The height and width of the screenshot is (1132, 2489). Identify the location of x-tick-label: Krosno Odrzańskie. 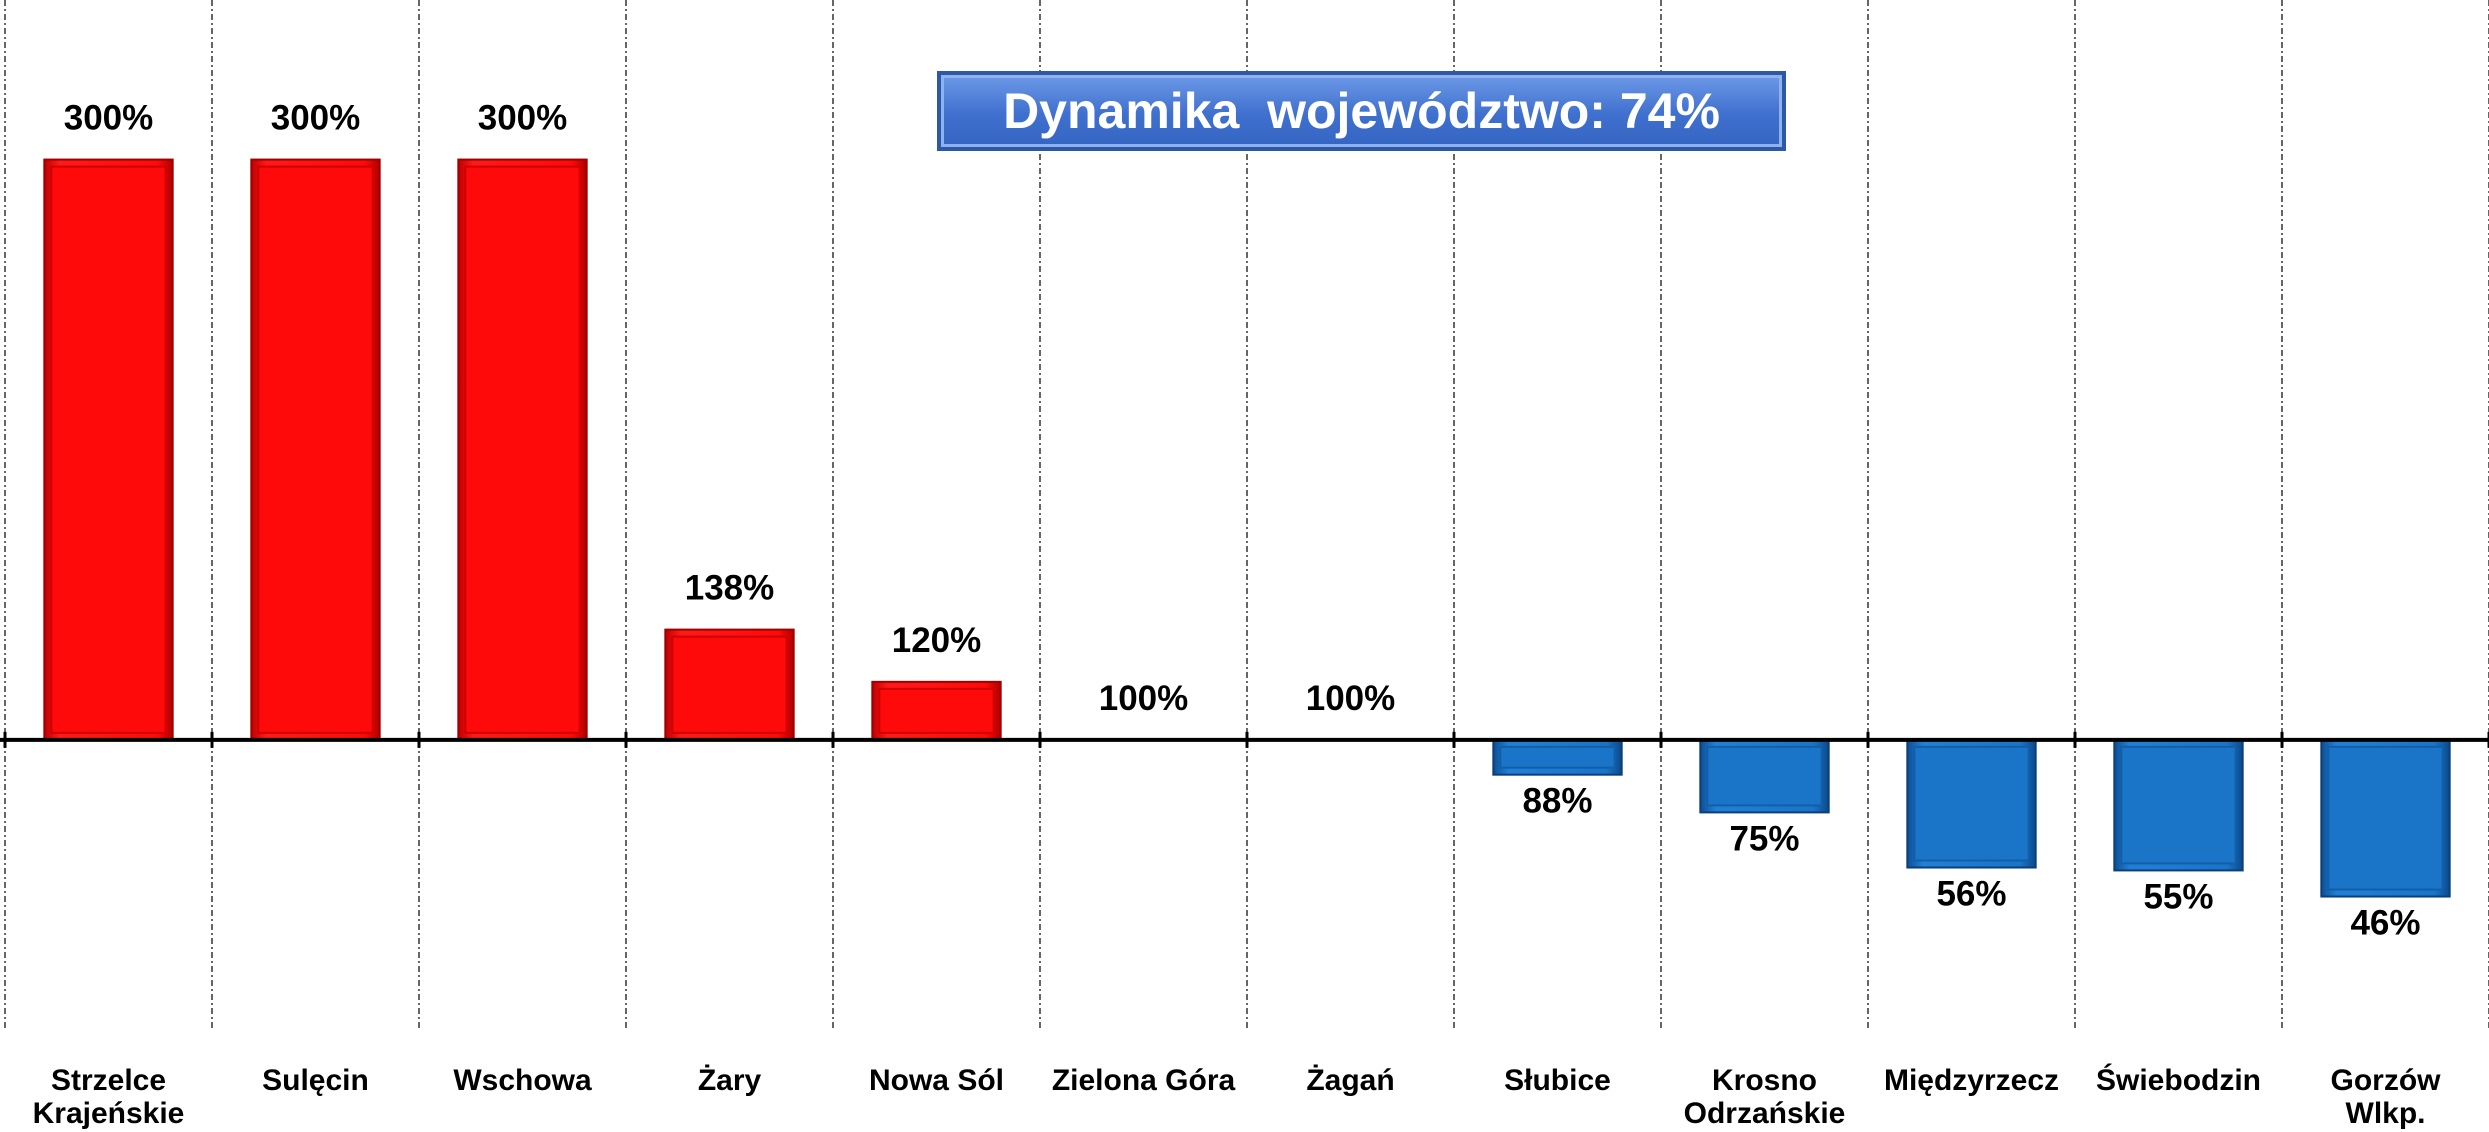
(1764, 1097).